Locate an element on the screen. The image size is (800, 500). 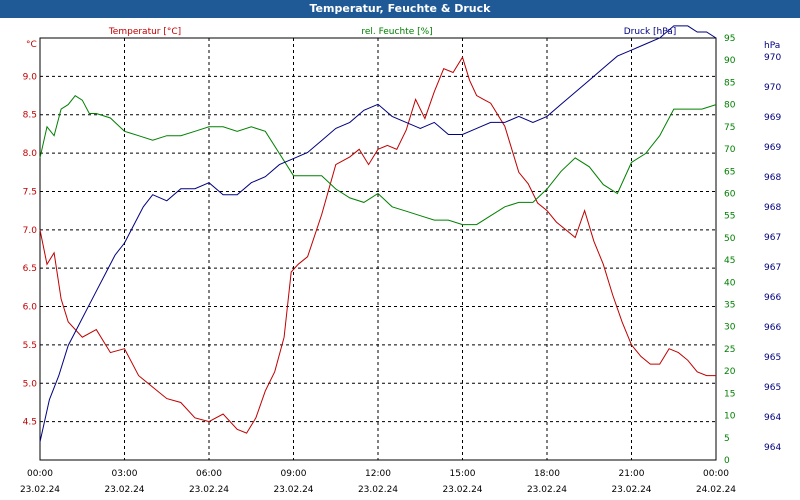
chart-title: Temperatur, Feuchte & Druck is located at coordinates (400, 8).